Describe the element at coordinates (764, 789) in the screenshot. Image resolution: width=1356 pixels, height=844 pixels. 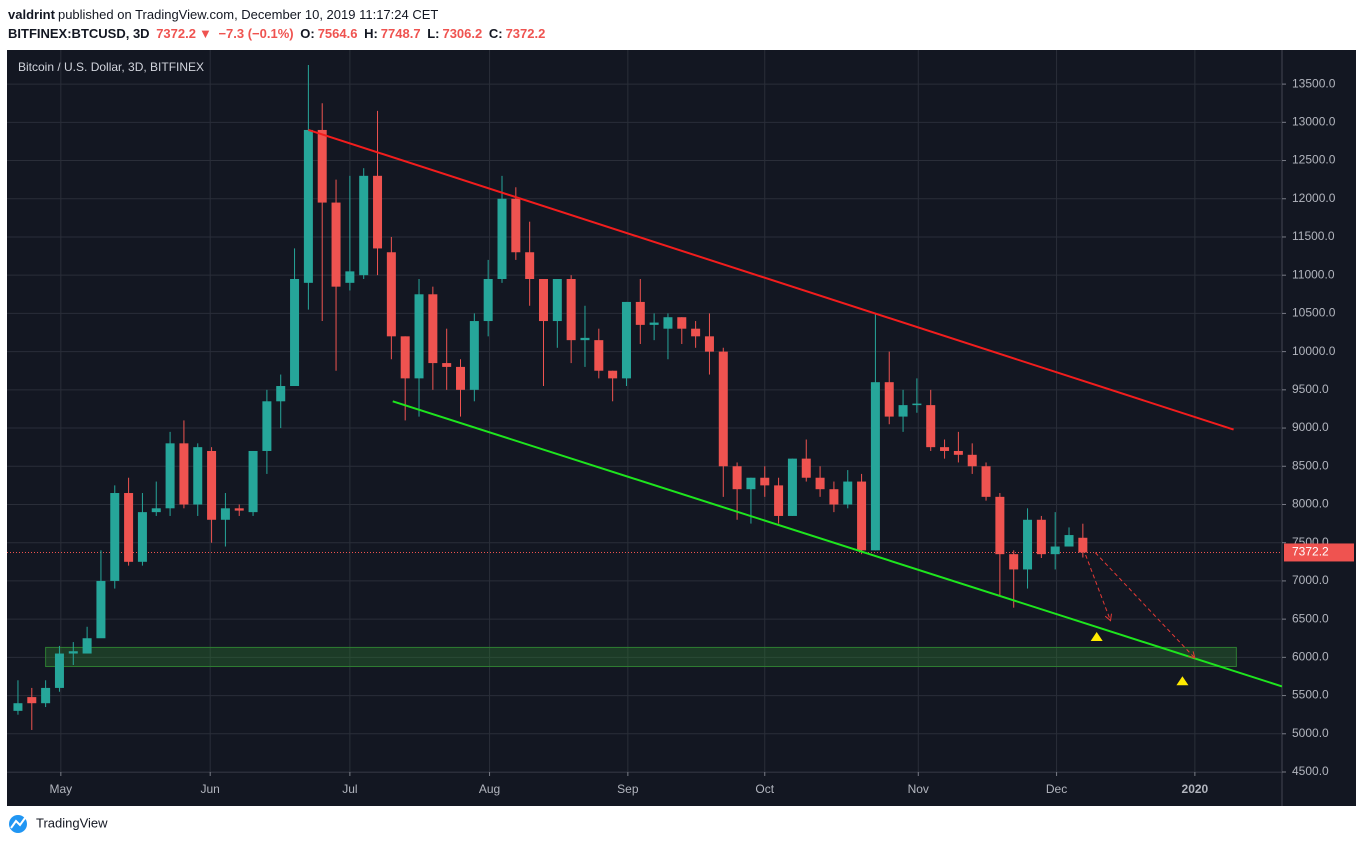
I see `x-tick-label: Oct` at that location.